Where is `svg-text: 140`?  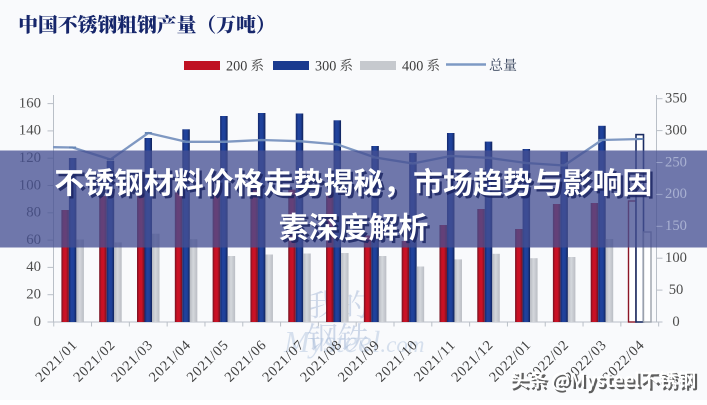 svg-text: 140 is located at coordinates (30, 131).